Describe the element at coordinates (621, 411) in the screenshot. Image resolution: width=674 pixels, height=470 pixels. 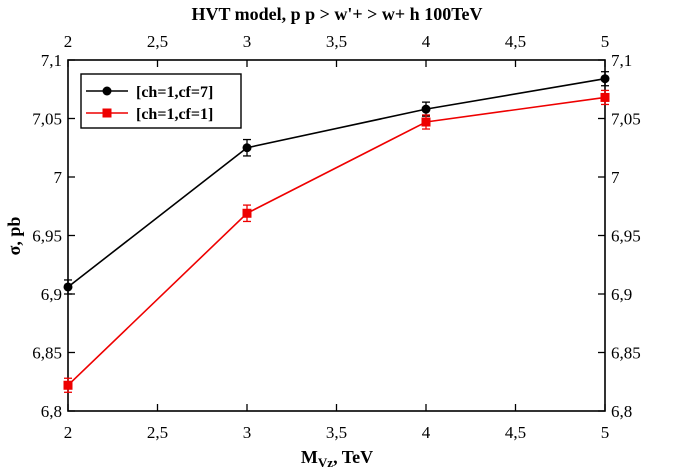
I see `y-tick-label-right: 6,8` at that location.